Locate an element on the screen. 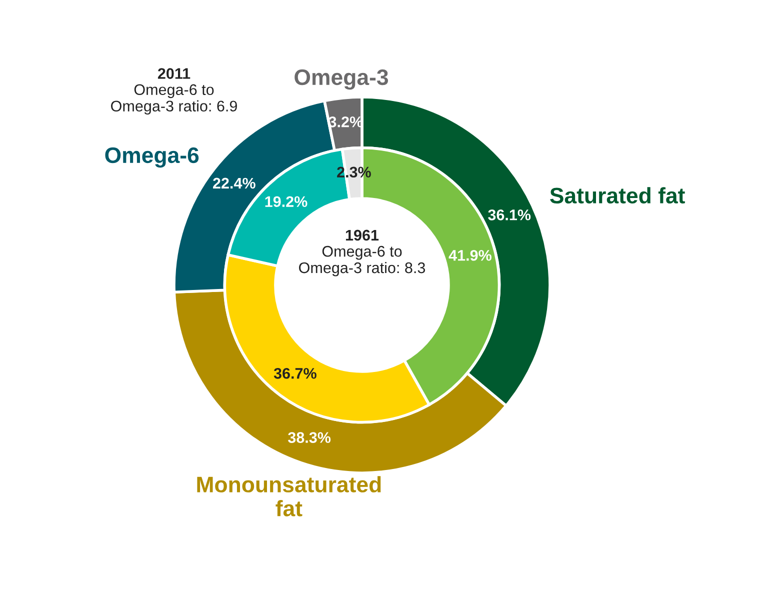 The image size is (760, 592). data-label: 38.3% is located at coordinates (309, 437).